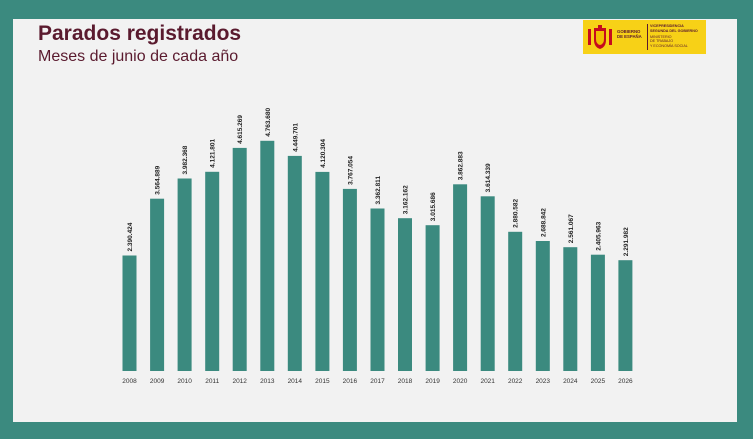 This screenshot has width=753, height=439. Describe the element at coordinates (625, 315) in the screenshot. I see `bar-2026` at that location.